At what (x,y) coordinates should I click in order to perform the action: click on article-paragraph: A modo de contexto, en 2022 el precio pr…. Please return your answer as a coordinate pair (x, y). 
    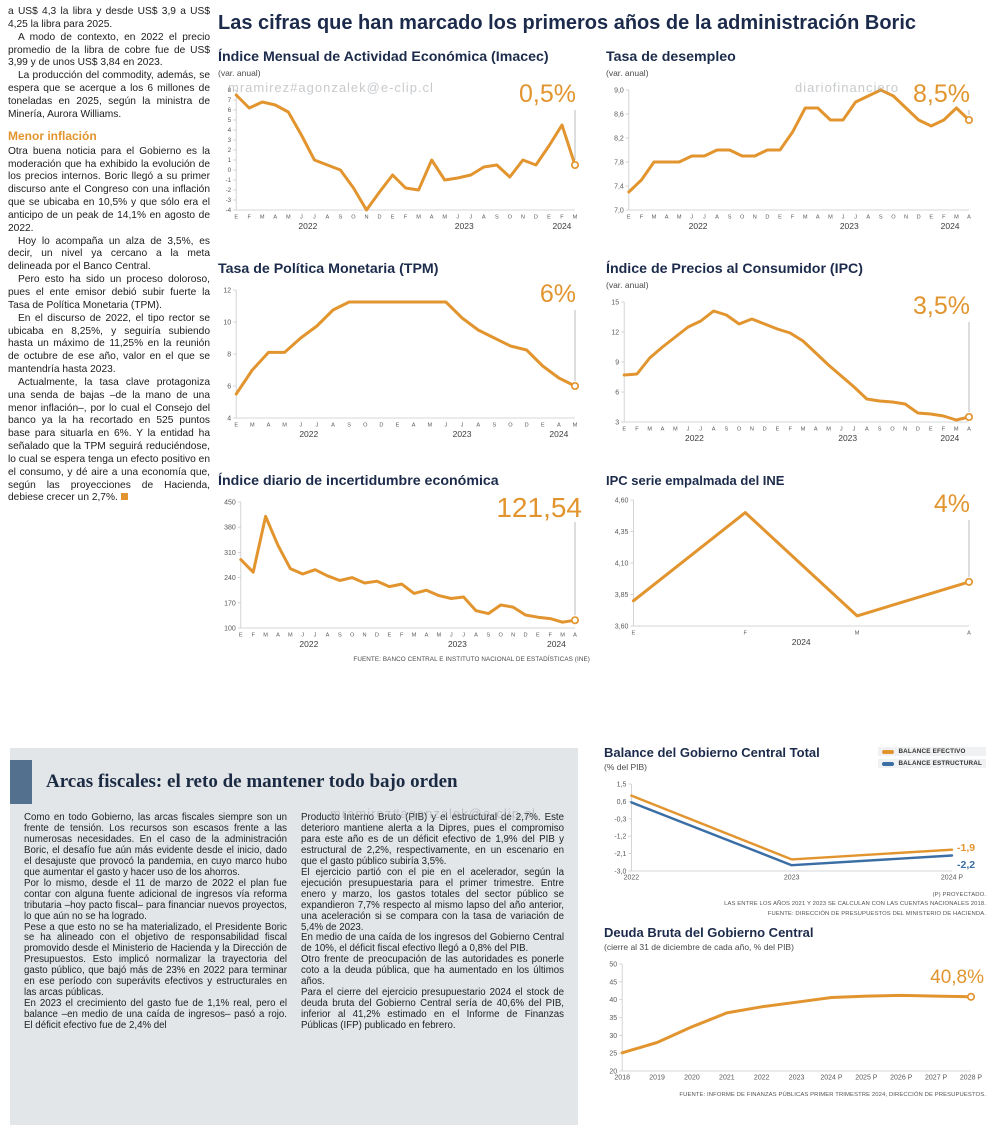
    Looking at the image, I should click on (109, 50).